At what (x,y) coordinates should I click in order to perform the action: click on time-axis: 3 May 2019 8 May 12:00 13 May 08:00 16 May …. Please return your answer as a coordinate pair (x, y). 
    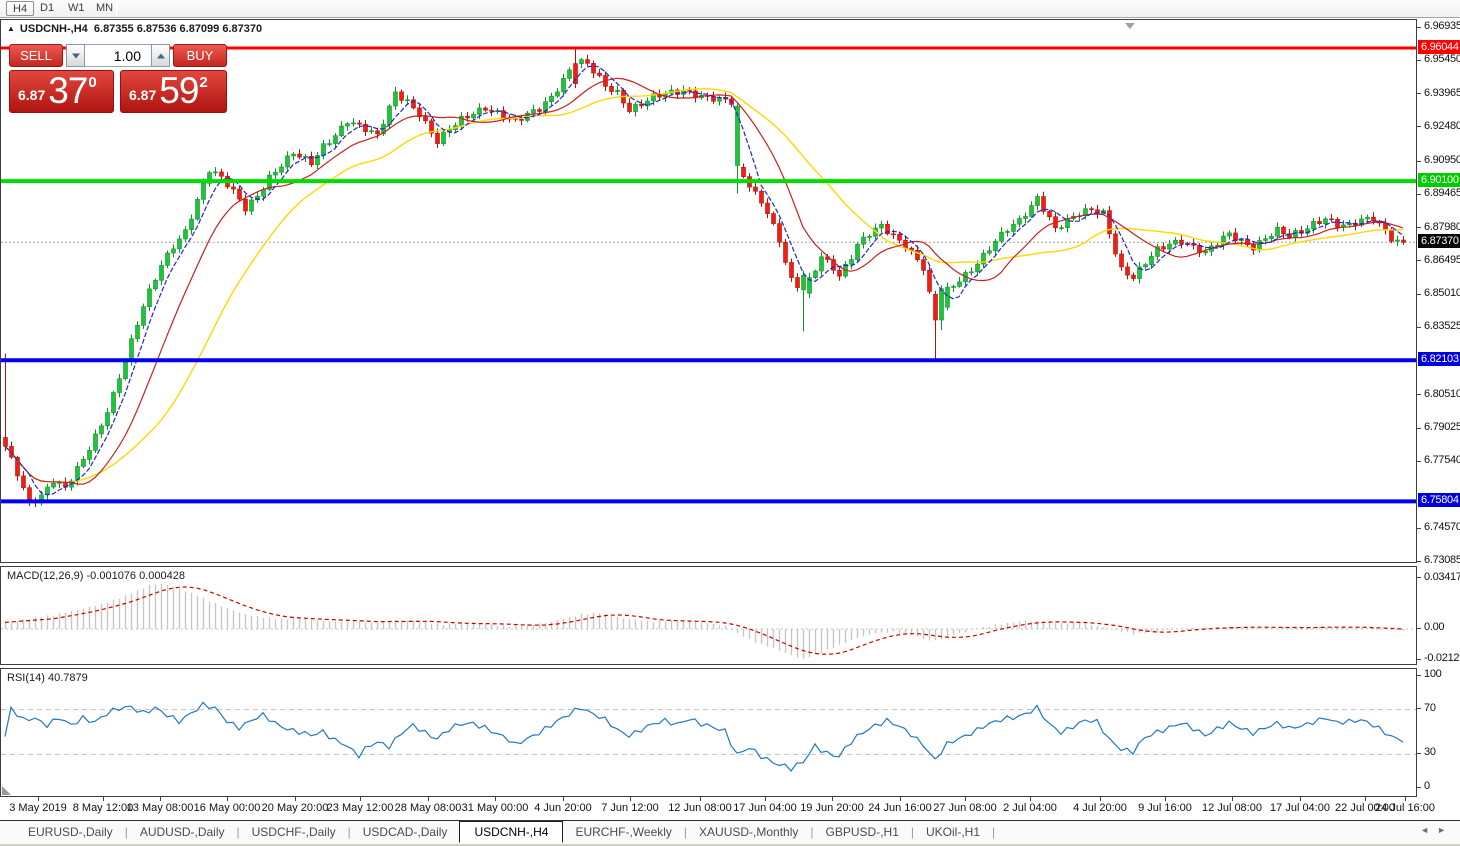
    Looking at the image, I should click on (717, 807).